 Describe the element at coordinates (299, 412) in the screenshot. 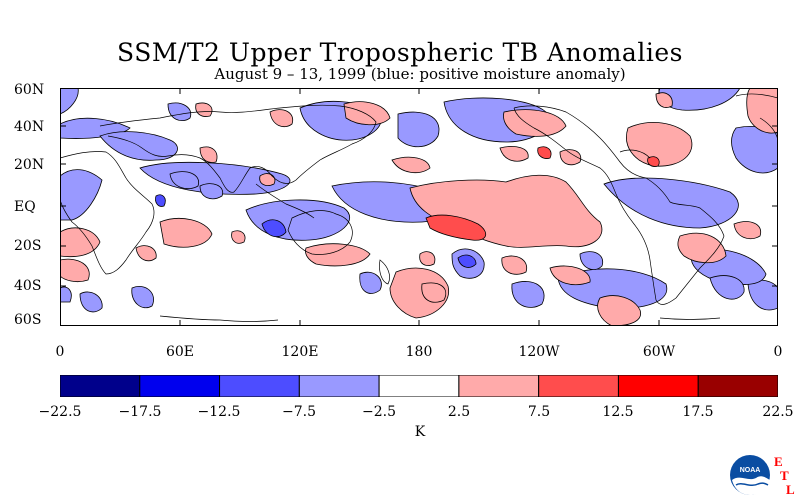

I see `colorbar-label-3: −7.5` at that location.